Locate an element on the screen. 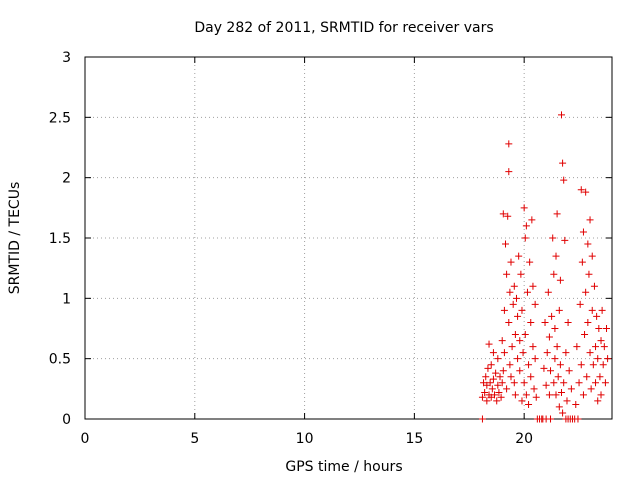 This screenshot has width=640, height=480. y-tick-label: 0 is located at coordinates (66, 420).